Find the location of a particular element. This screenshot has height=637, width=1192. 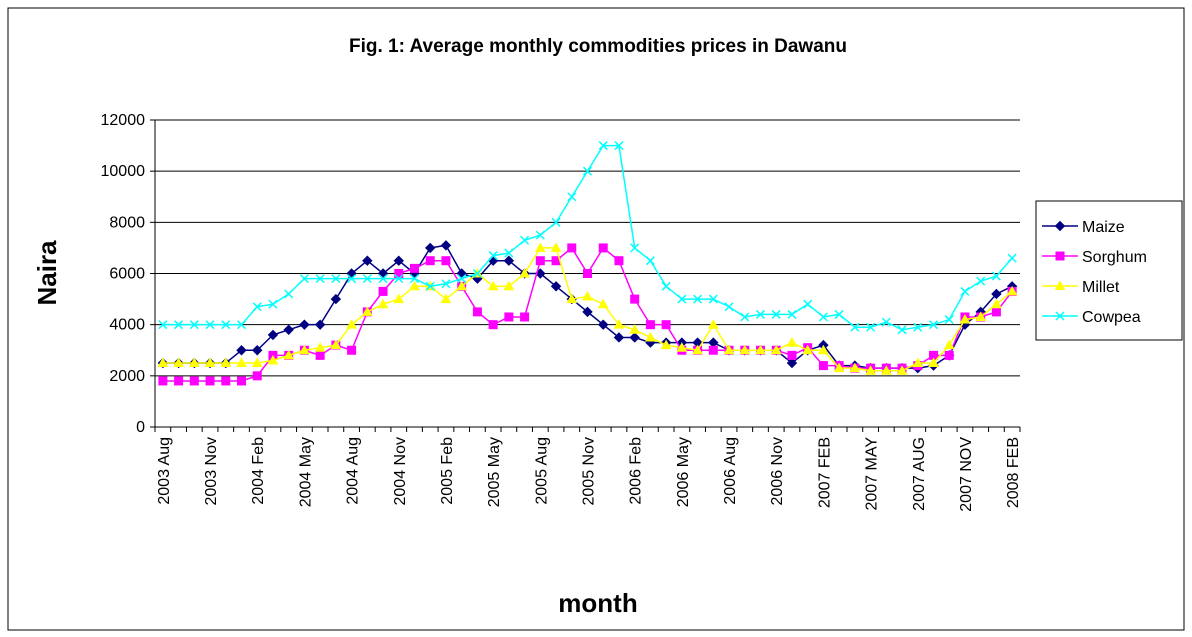

x-tick-label: 2007 NOV is located at coordinates (966, 474).